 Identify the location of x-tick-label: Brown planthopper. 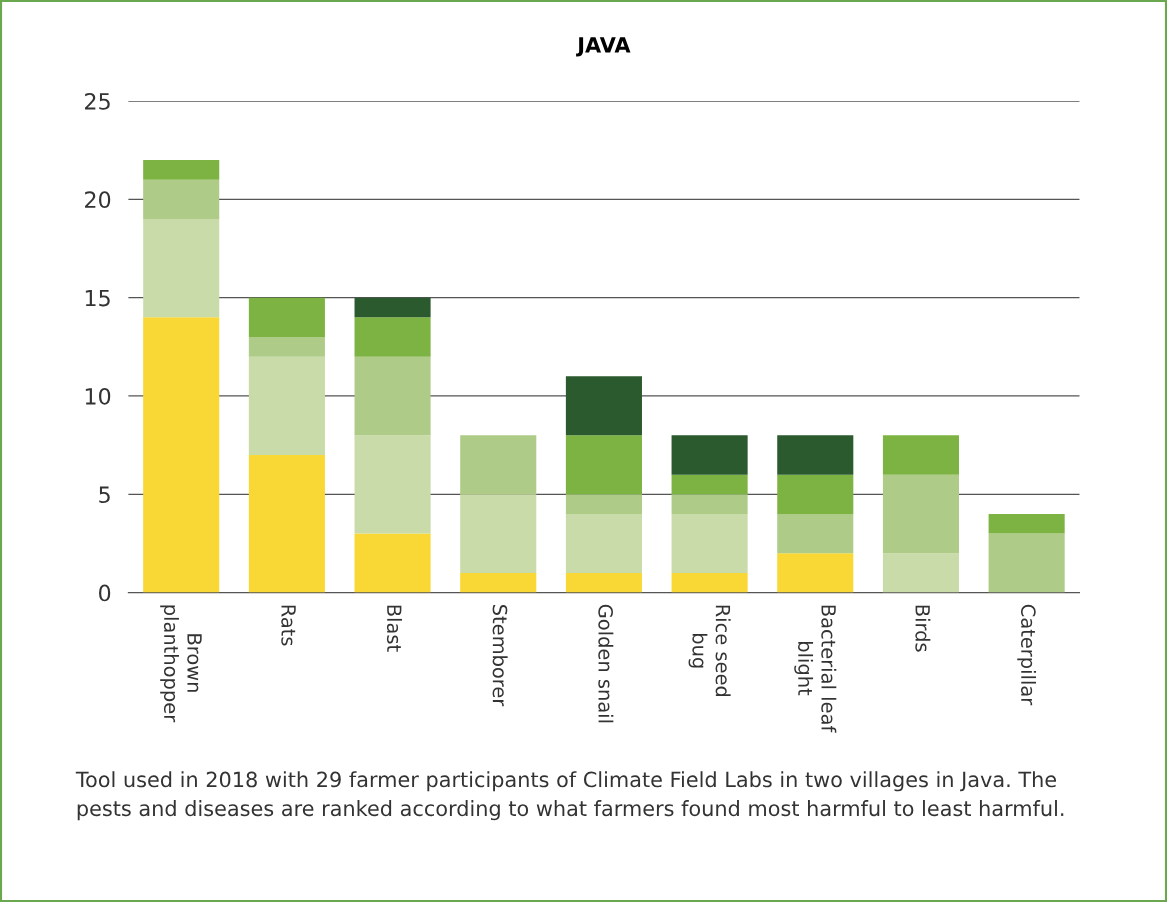
(181, 664).